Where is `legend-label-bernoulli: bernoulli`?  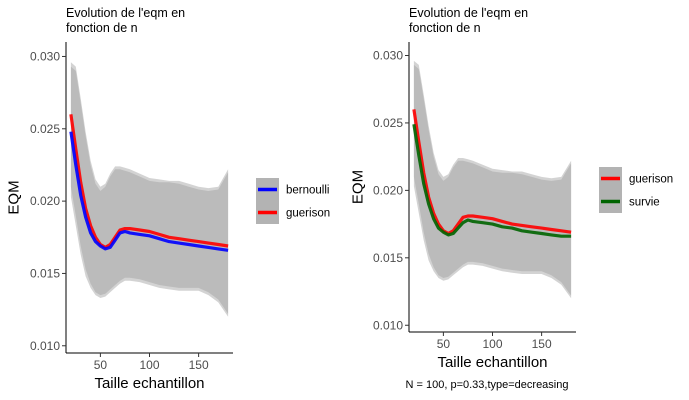 legend-label-bernoulli: bernoulli is located at coordinates (307, 191).